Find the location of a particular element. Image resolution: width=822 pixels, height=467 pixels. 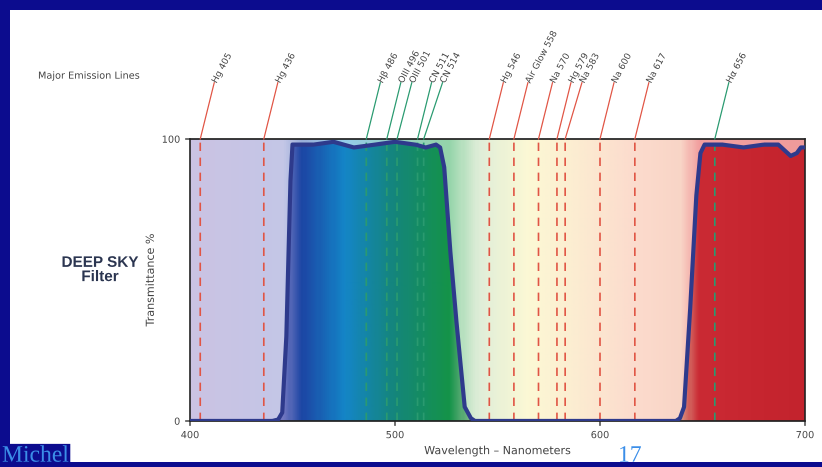

x-axis-title: Wavelength – Nanometers is located at coordinates (497, 451).